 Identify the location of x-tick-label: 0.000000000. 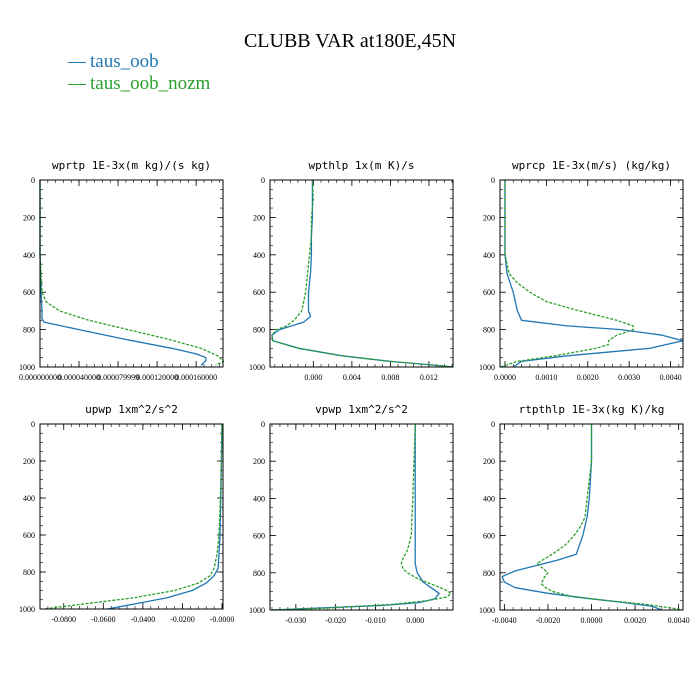
(40, 377).